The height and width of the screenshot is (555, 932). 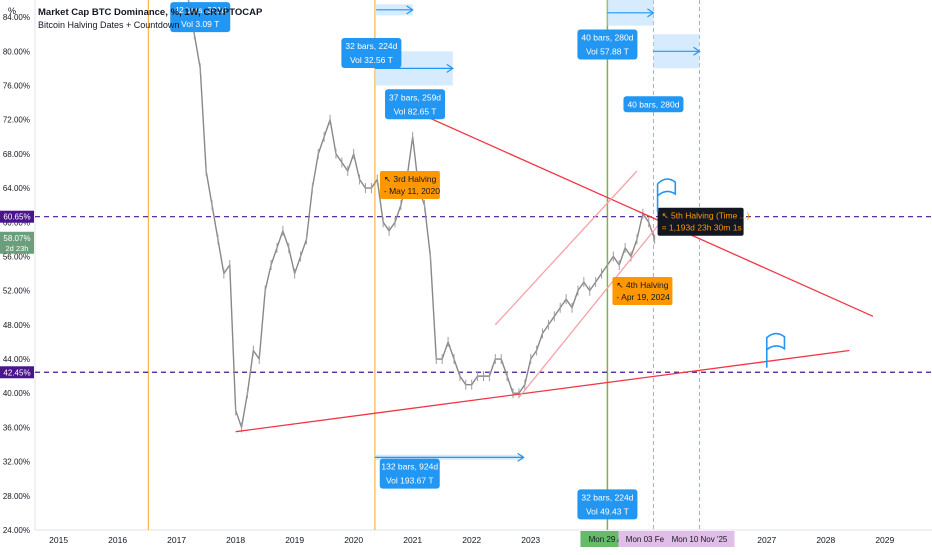 I want to click on last-price-label: 58.07%, so click(x=16, y=238).